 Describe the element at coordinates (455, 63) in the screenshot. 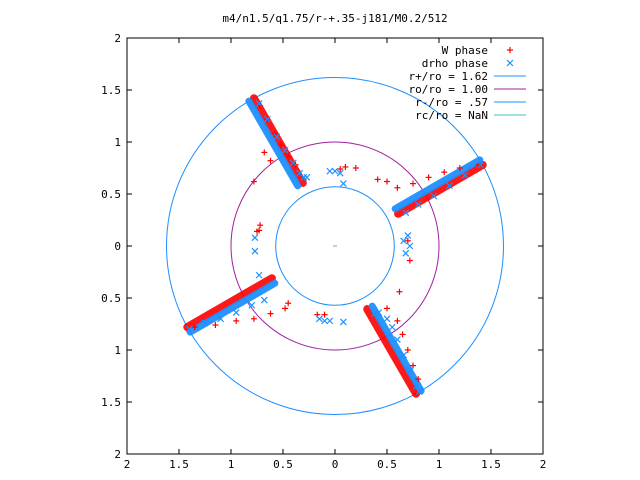

I see `legend-label: drho phase` at that location.